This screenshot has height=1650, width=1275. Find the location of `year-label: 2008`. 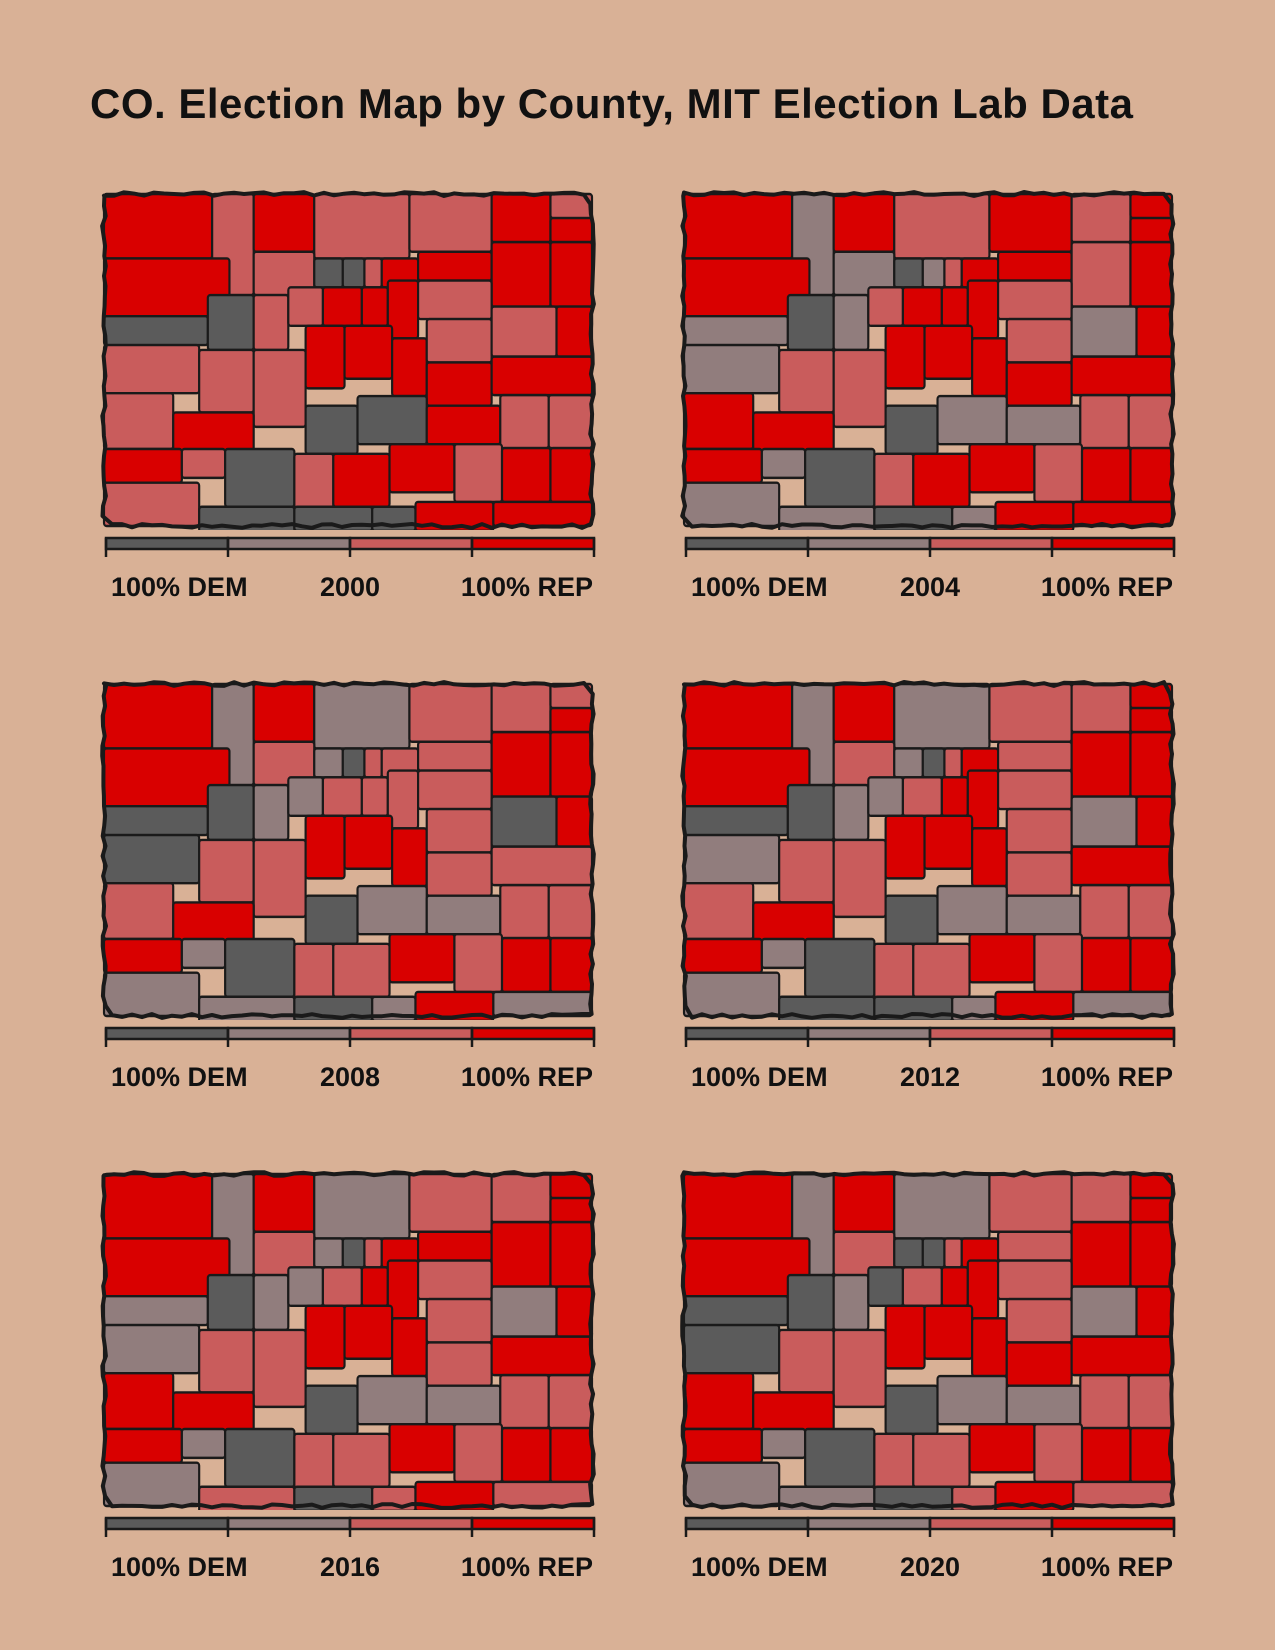

year-label: 2008 is located at coordinates (350, 1077).